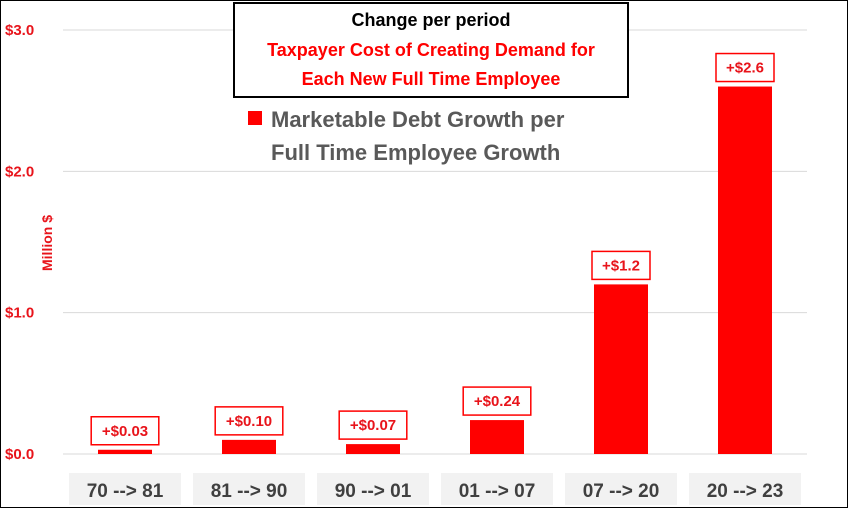  I want to click on category-label: 01 --> 07, so click(497, 491).